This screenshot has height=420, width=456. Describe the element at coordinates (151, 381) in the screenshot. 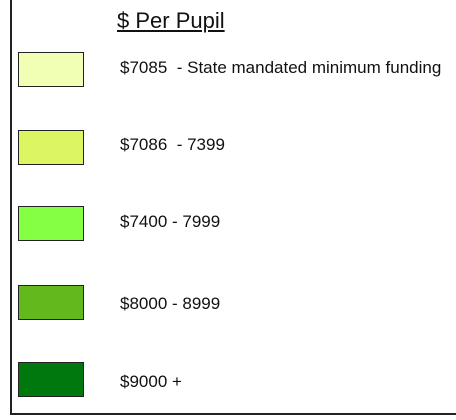

I see `legend-label: $9000 +` at that location.